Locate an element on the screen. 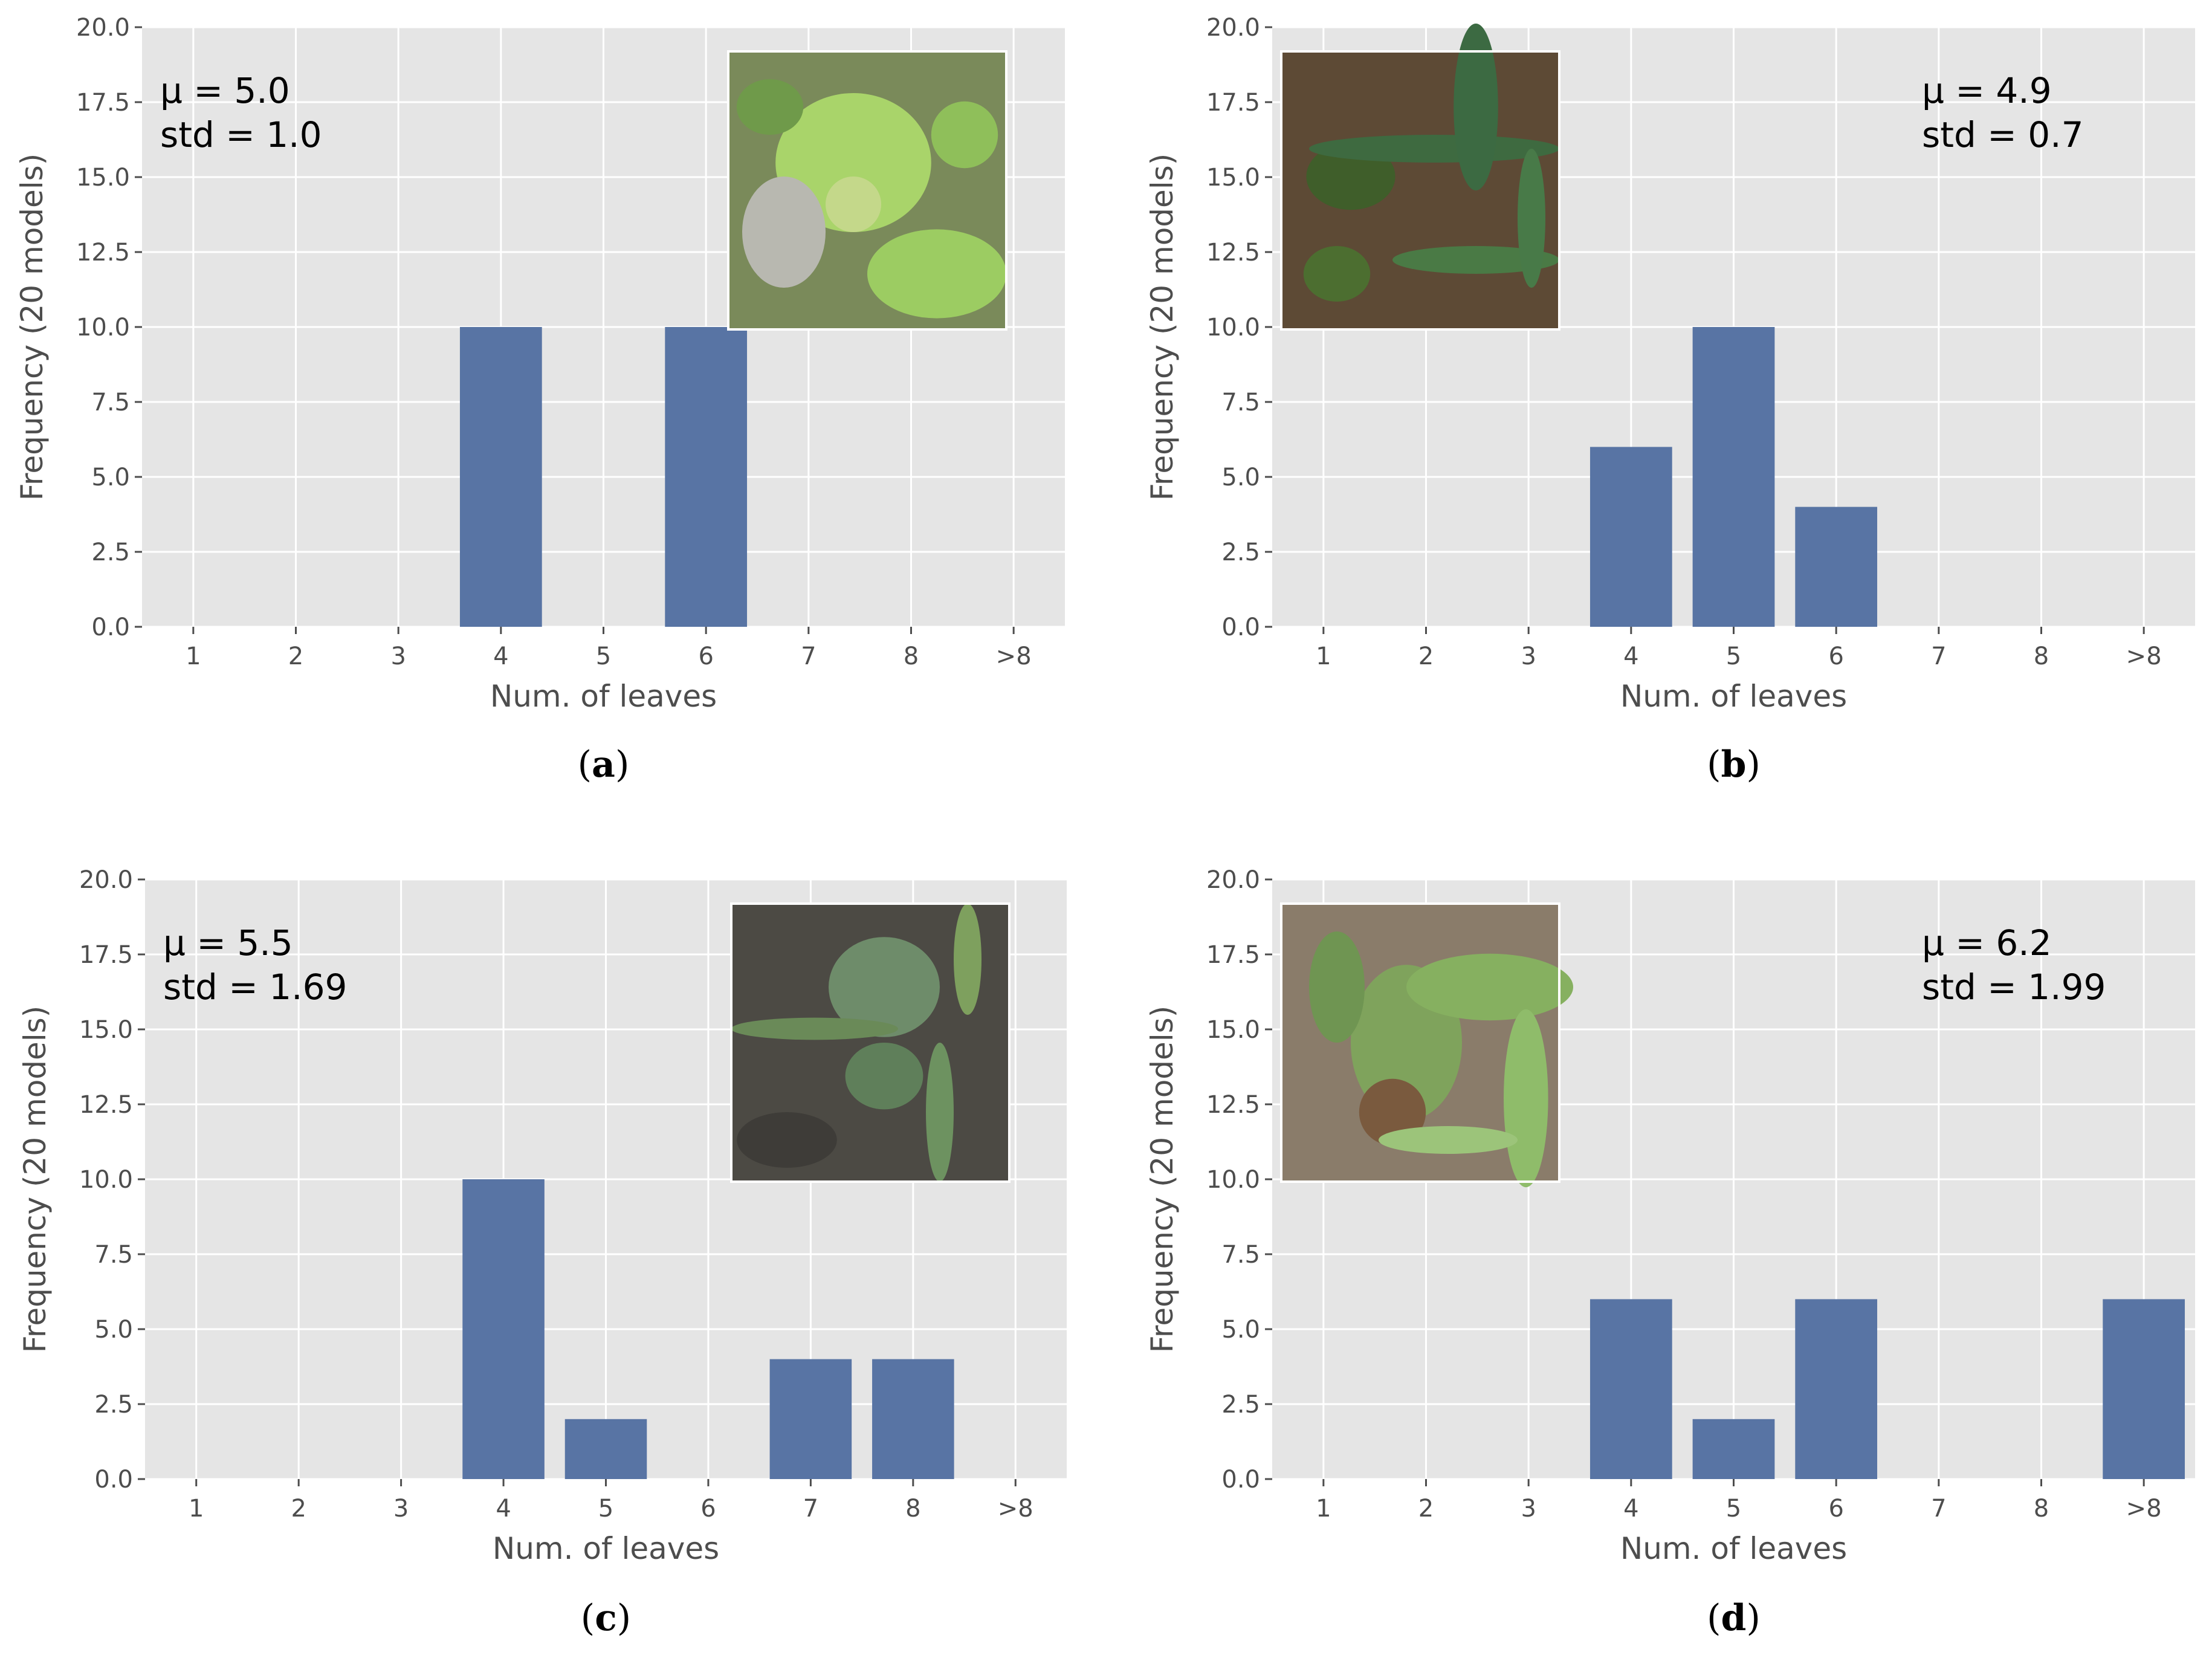 The width and height of the screenshot is (2212, 1661). panel-caption: (d) is located at coordinates (1734, 1618).